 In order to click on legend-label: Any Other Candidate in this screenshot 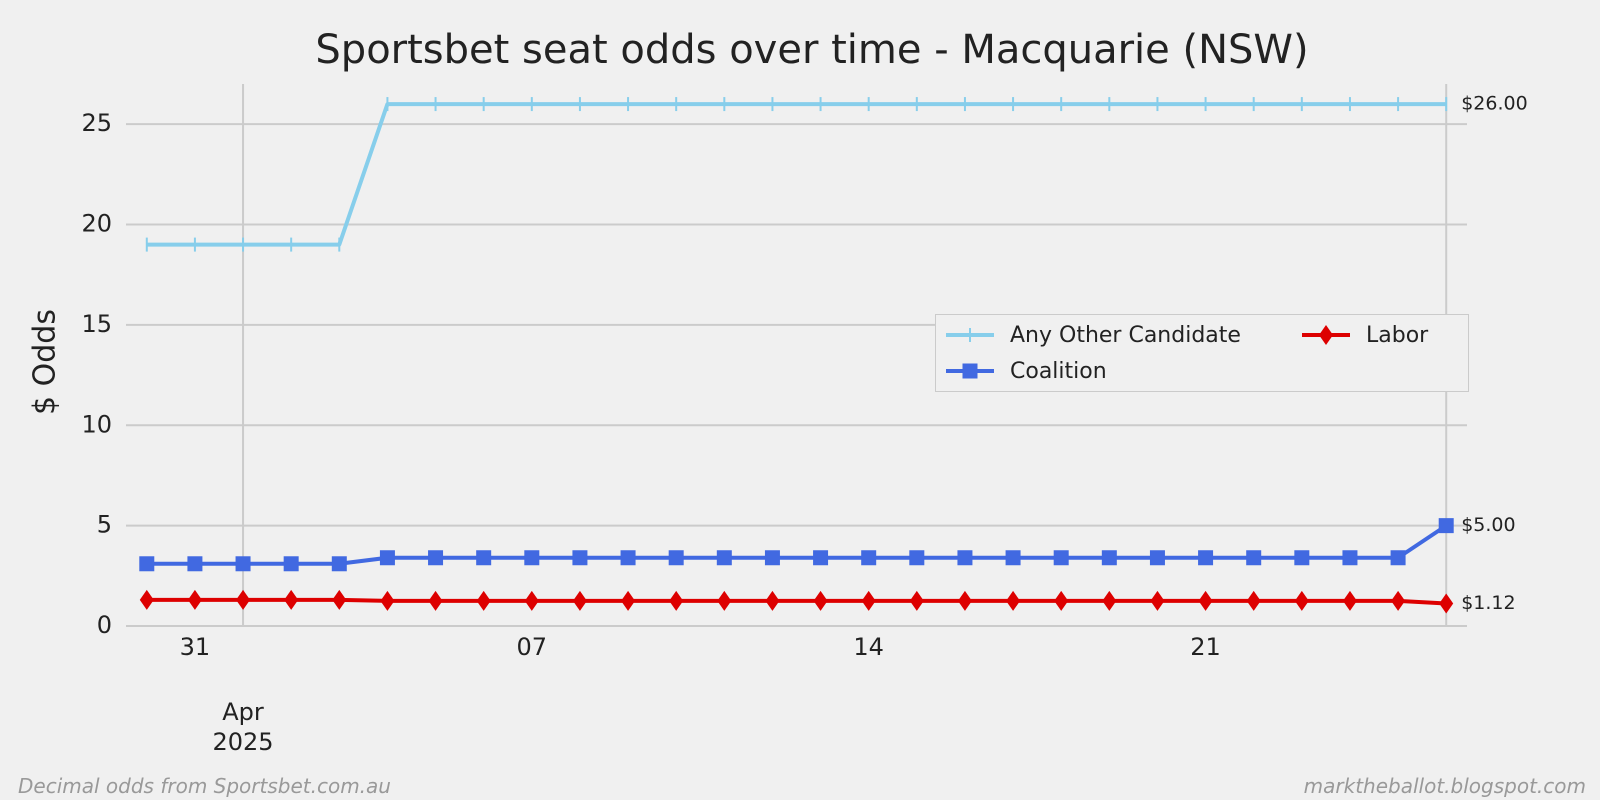, I will do `click(1125, 335)`.